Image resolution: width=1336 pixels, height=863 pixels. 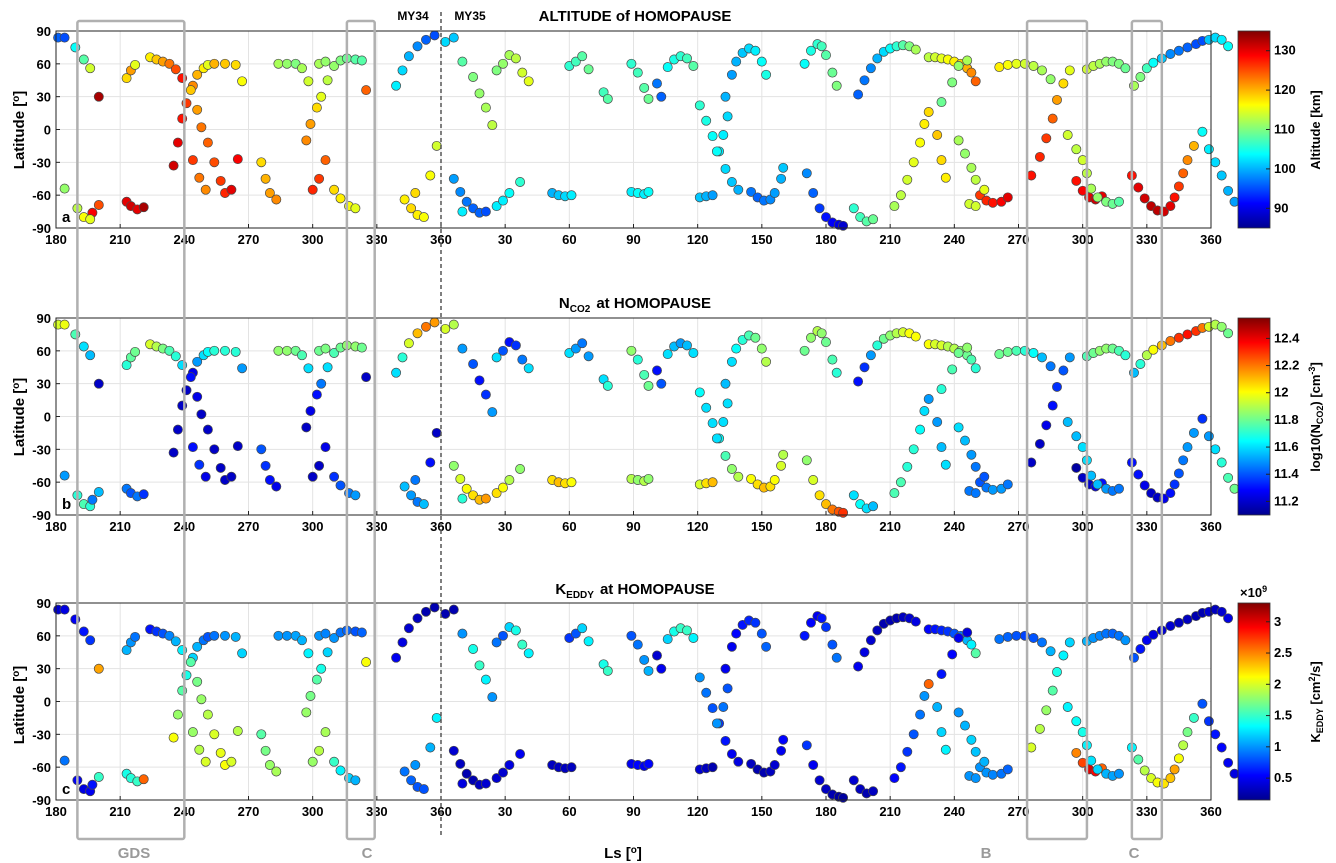 What do you see at coordinates (56, 526) in the screenshot?
I see `x-tick-label: 180` at bounding box center [56, 526].